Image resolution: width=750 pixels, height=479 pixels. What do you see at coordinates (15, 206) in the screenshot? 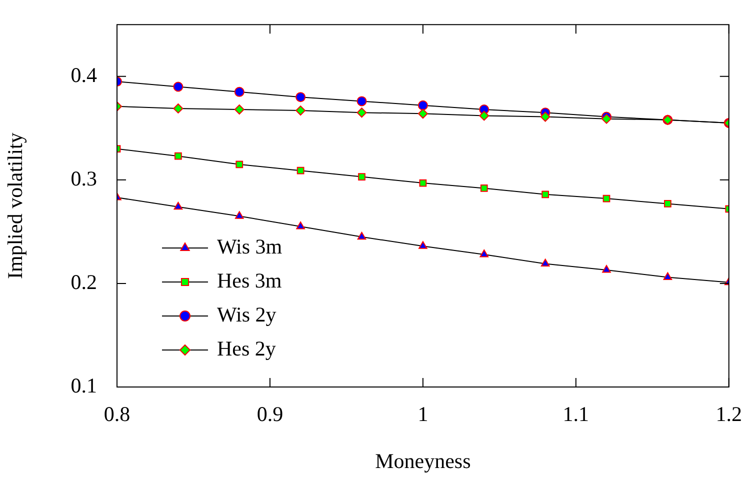
I see `y-axis-title: Implied volatility` at bounding box center [15, 206].